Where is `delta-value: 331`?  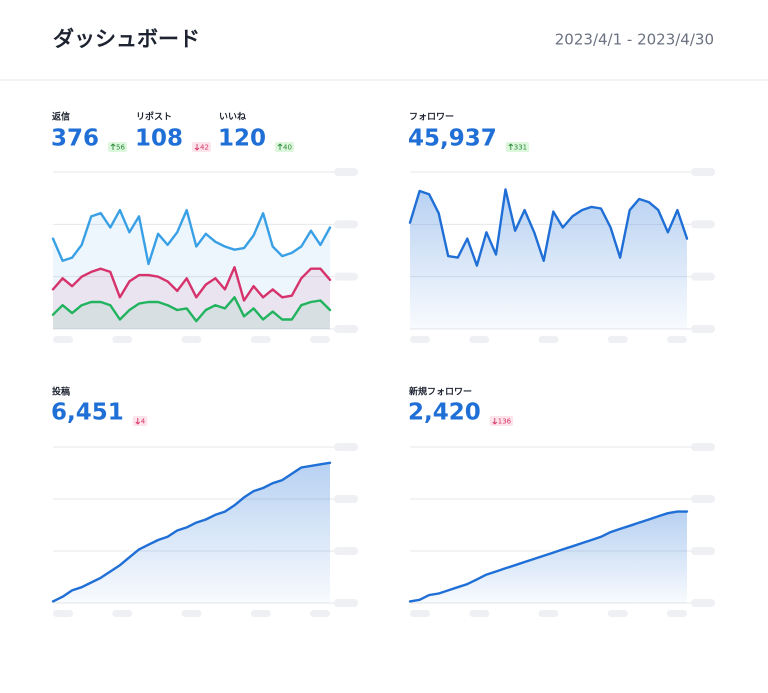 delta-value: 331 is located at coordinates (520, 148).